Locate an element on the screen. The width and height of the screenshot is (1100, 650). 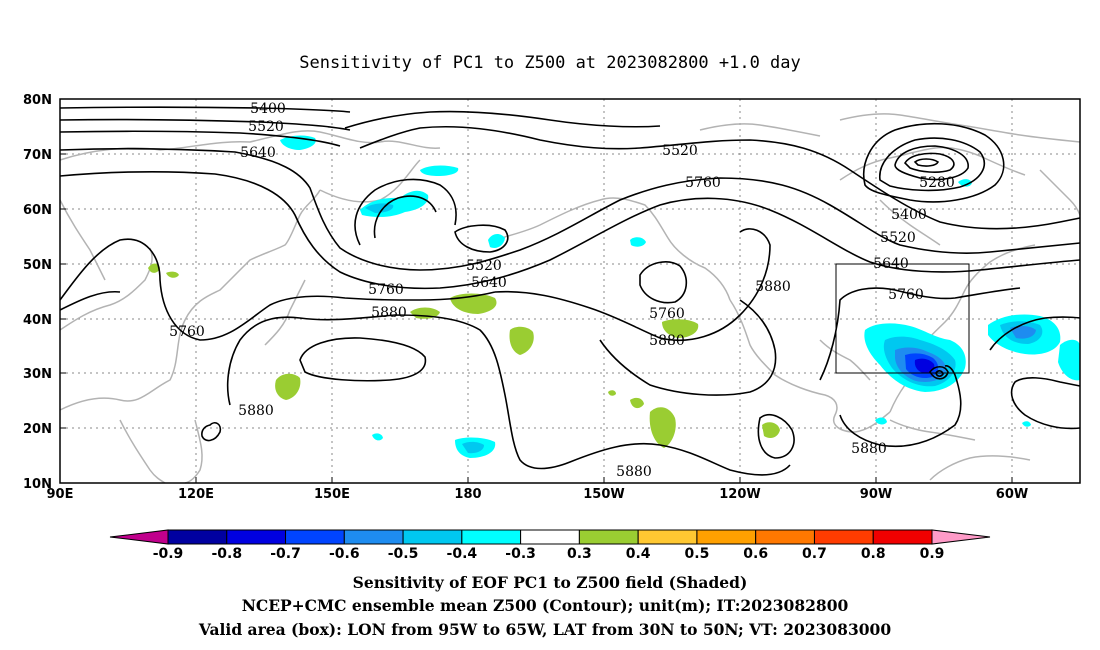
colorbar-tick-label: -0.8 is located at coordinates (226, 554).